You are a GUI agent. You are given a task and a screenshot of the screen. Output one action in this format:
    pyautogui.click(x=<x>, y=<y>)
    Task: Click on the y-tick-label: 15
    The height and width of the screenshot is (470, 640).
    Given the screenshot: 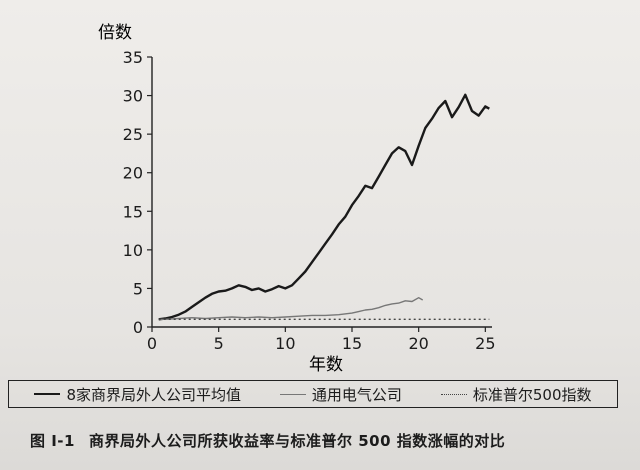 What is the action you would take?
    pyautogui.click(x=133, y=211)
    